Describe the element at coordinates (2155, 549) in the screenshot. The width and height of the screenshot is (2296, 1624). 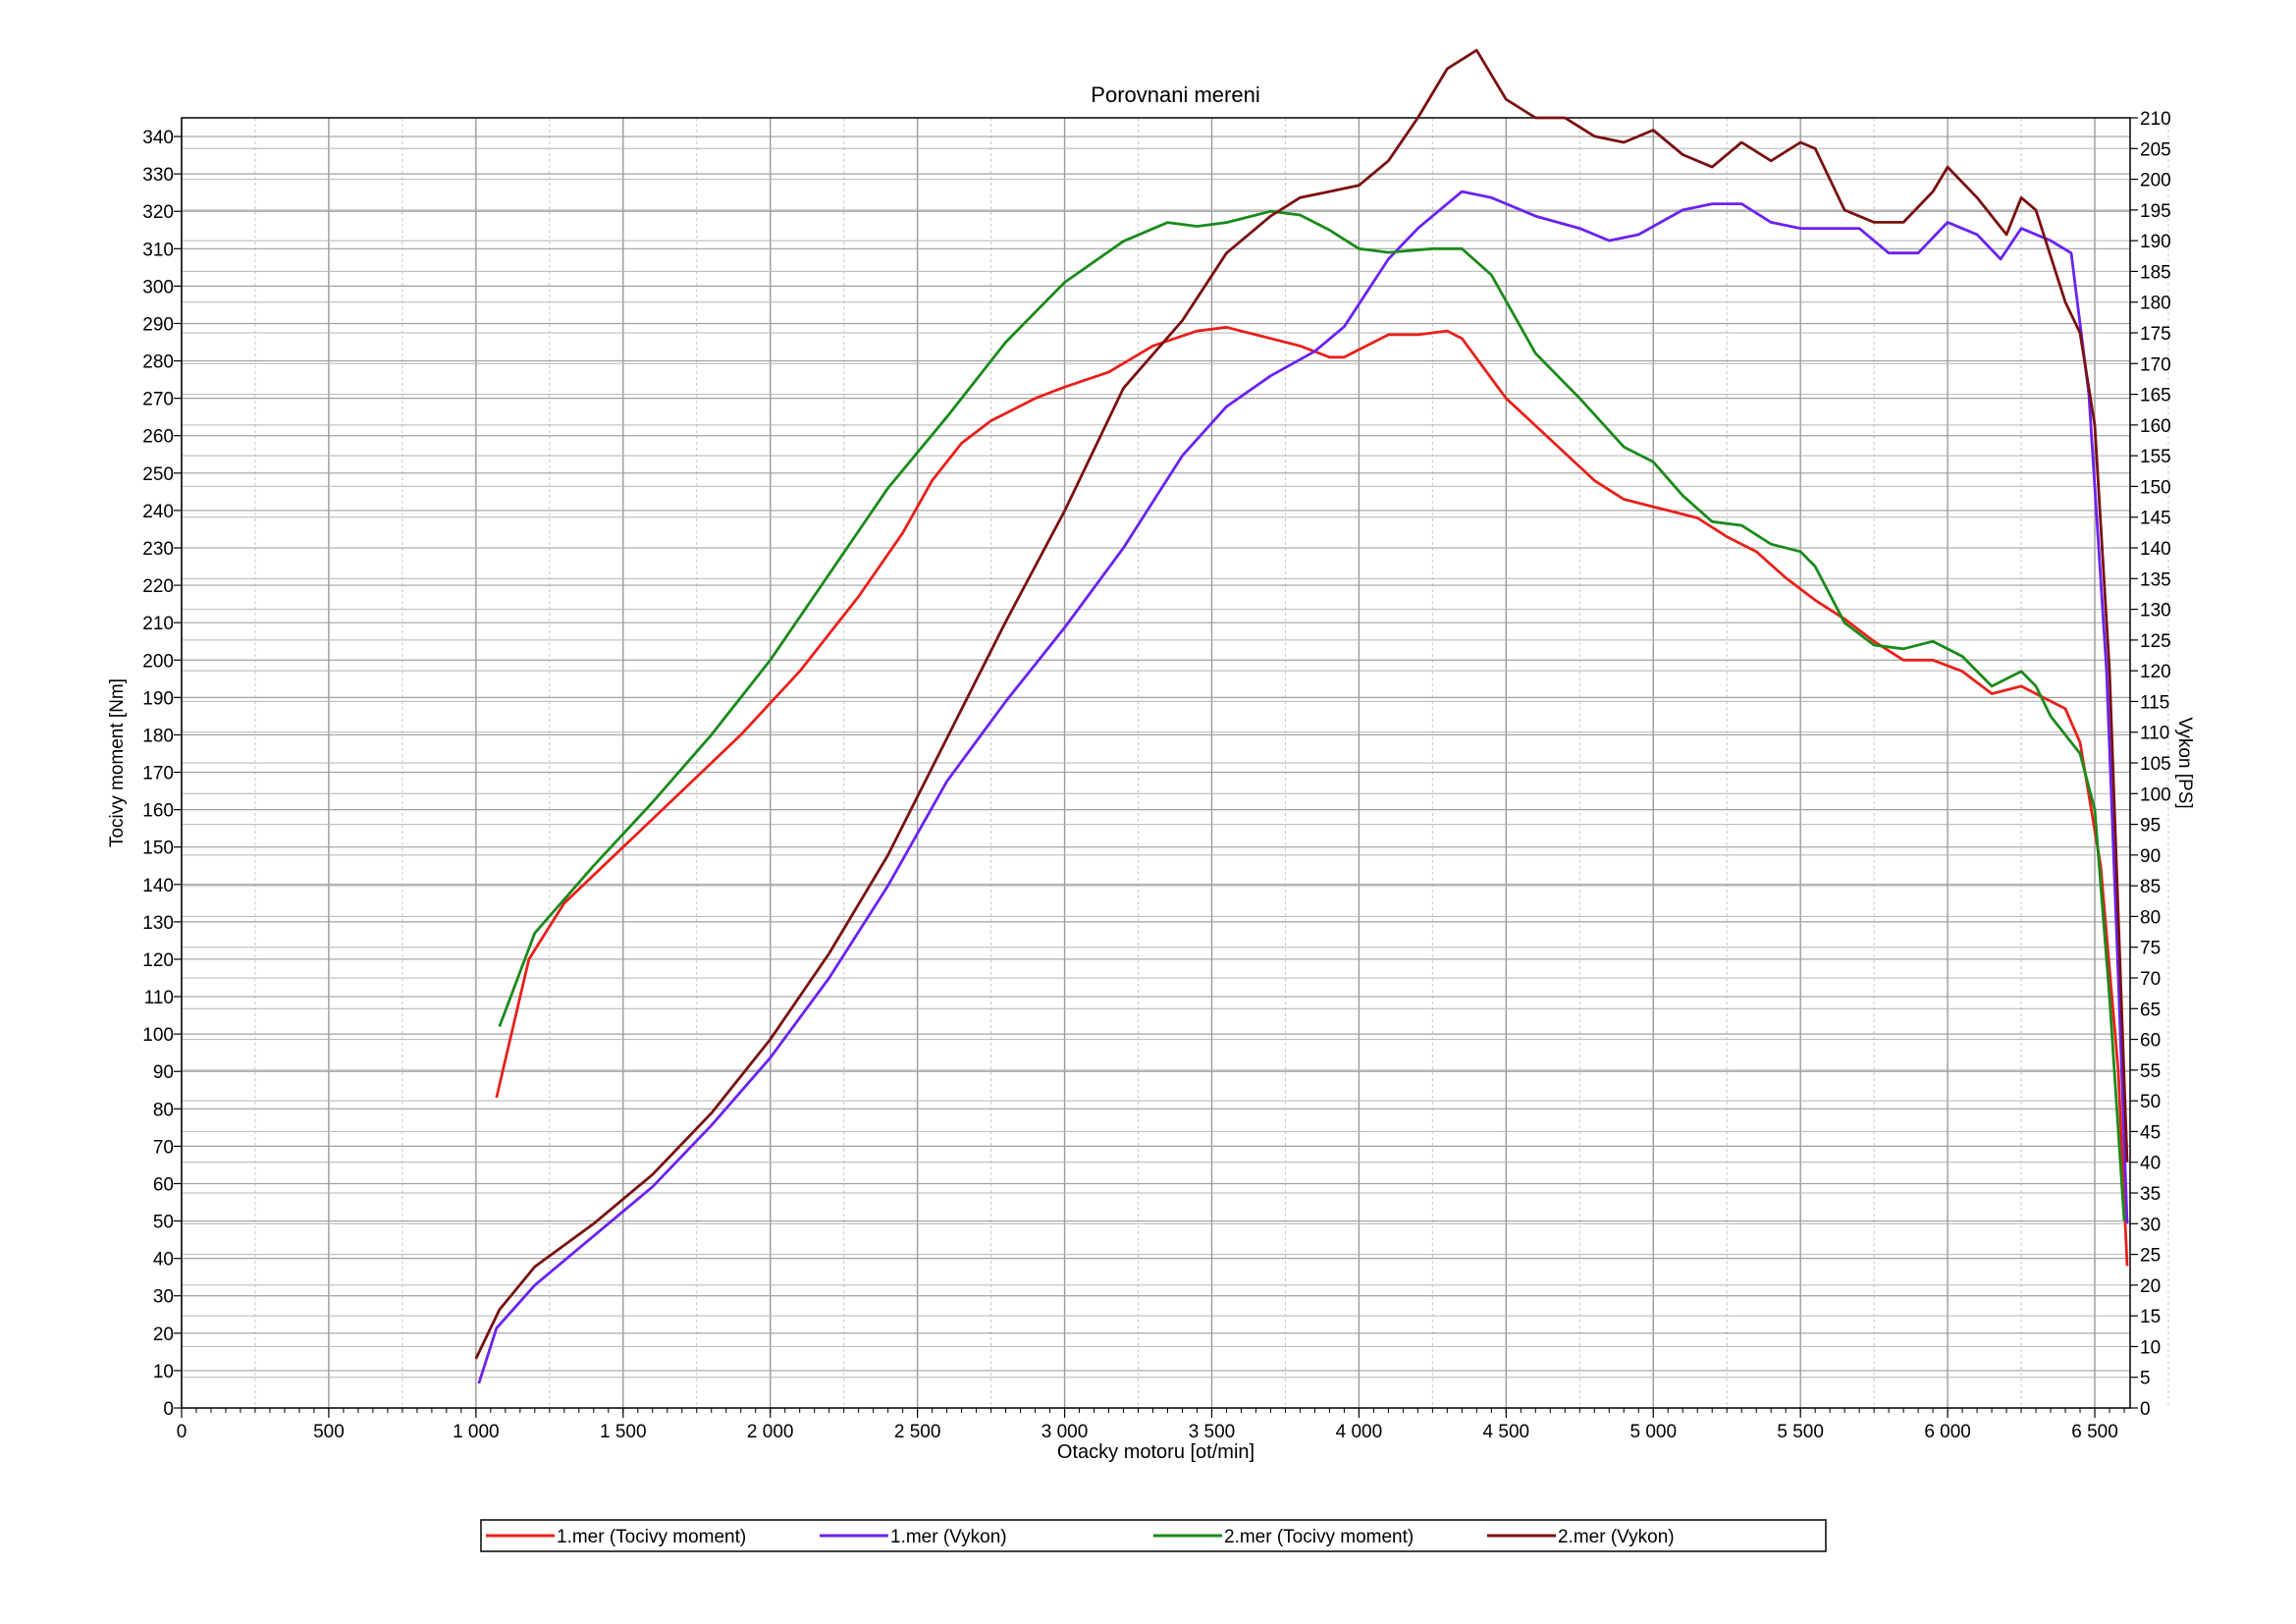
I see `right-tick-label: 140` at that location.